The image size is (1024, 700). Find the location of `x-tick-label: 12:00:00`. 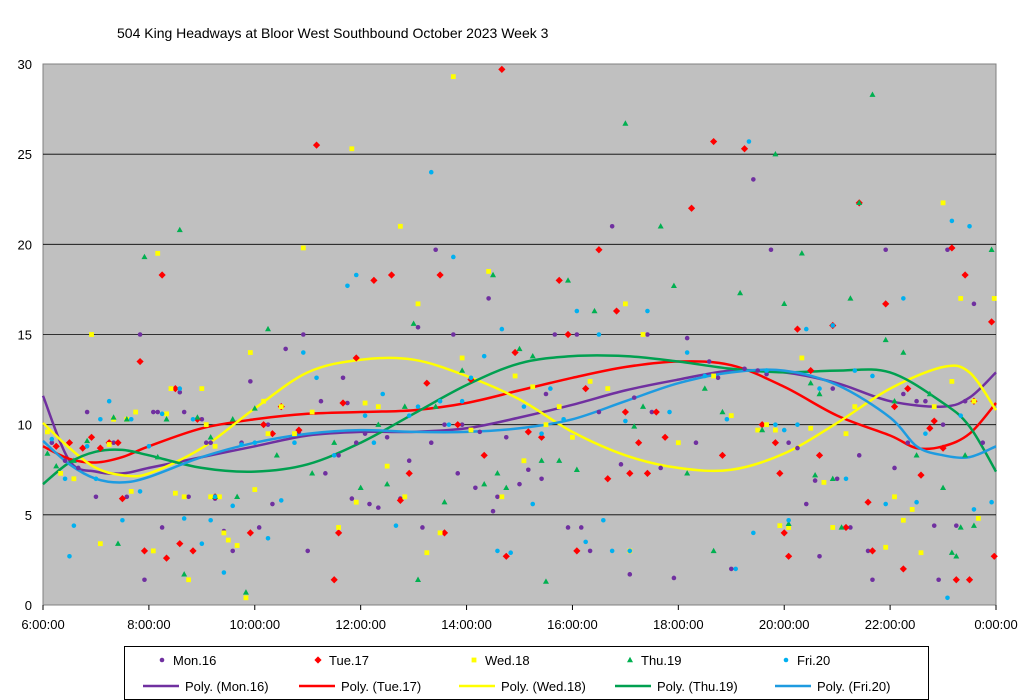

x-tick-label: 12:00:00 is located at coordinates (360, 624).